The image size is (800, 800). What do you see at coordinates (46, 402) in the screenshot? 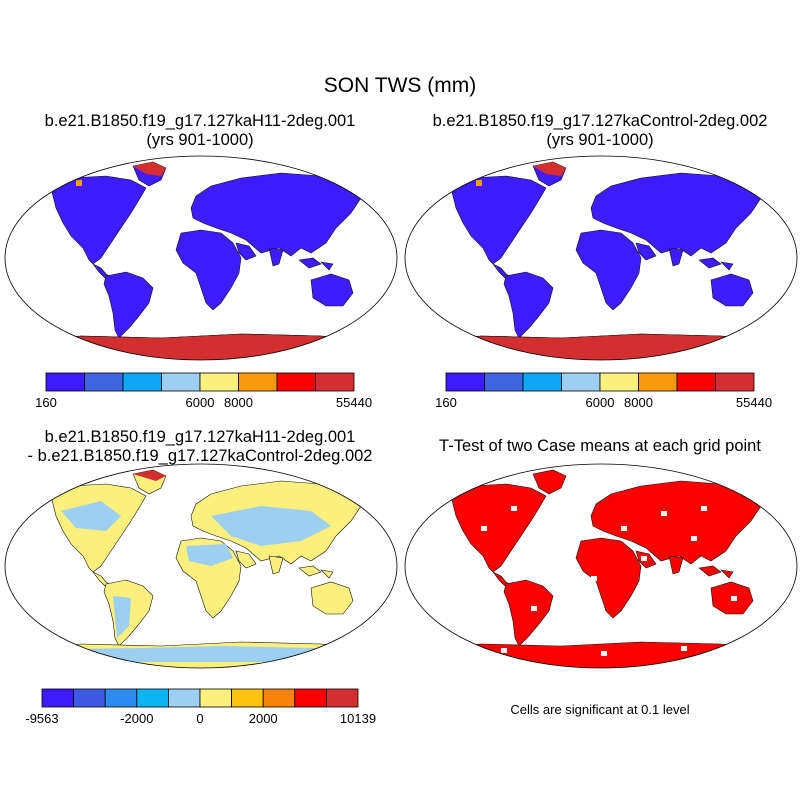
I see `colorbar-1-tick-label-1: 160` at bounding box center [46, 402].